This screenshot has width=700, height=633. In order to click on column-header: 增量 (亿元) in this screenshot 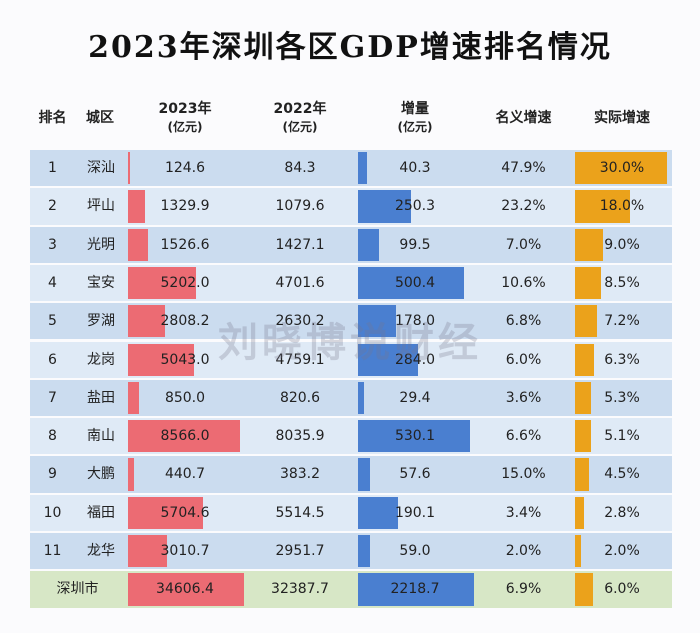, I will do `click(415, 118)`.